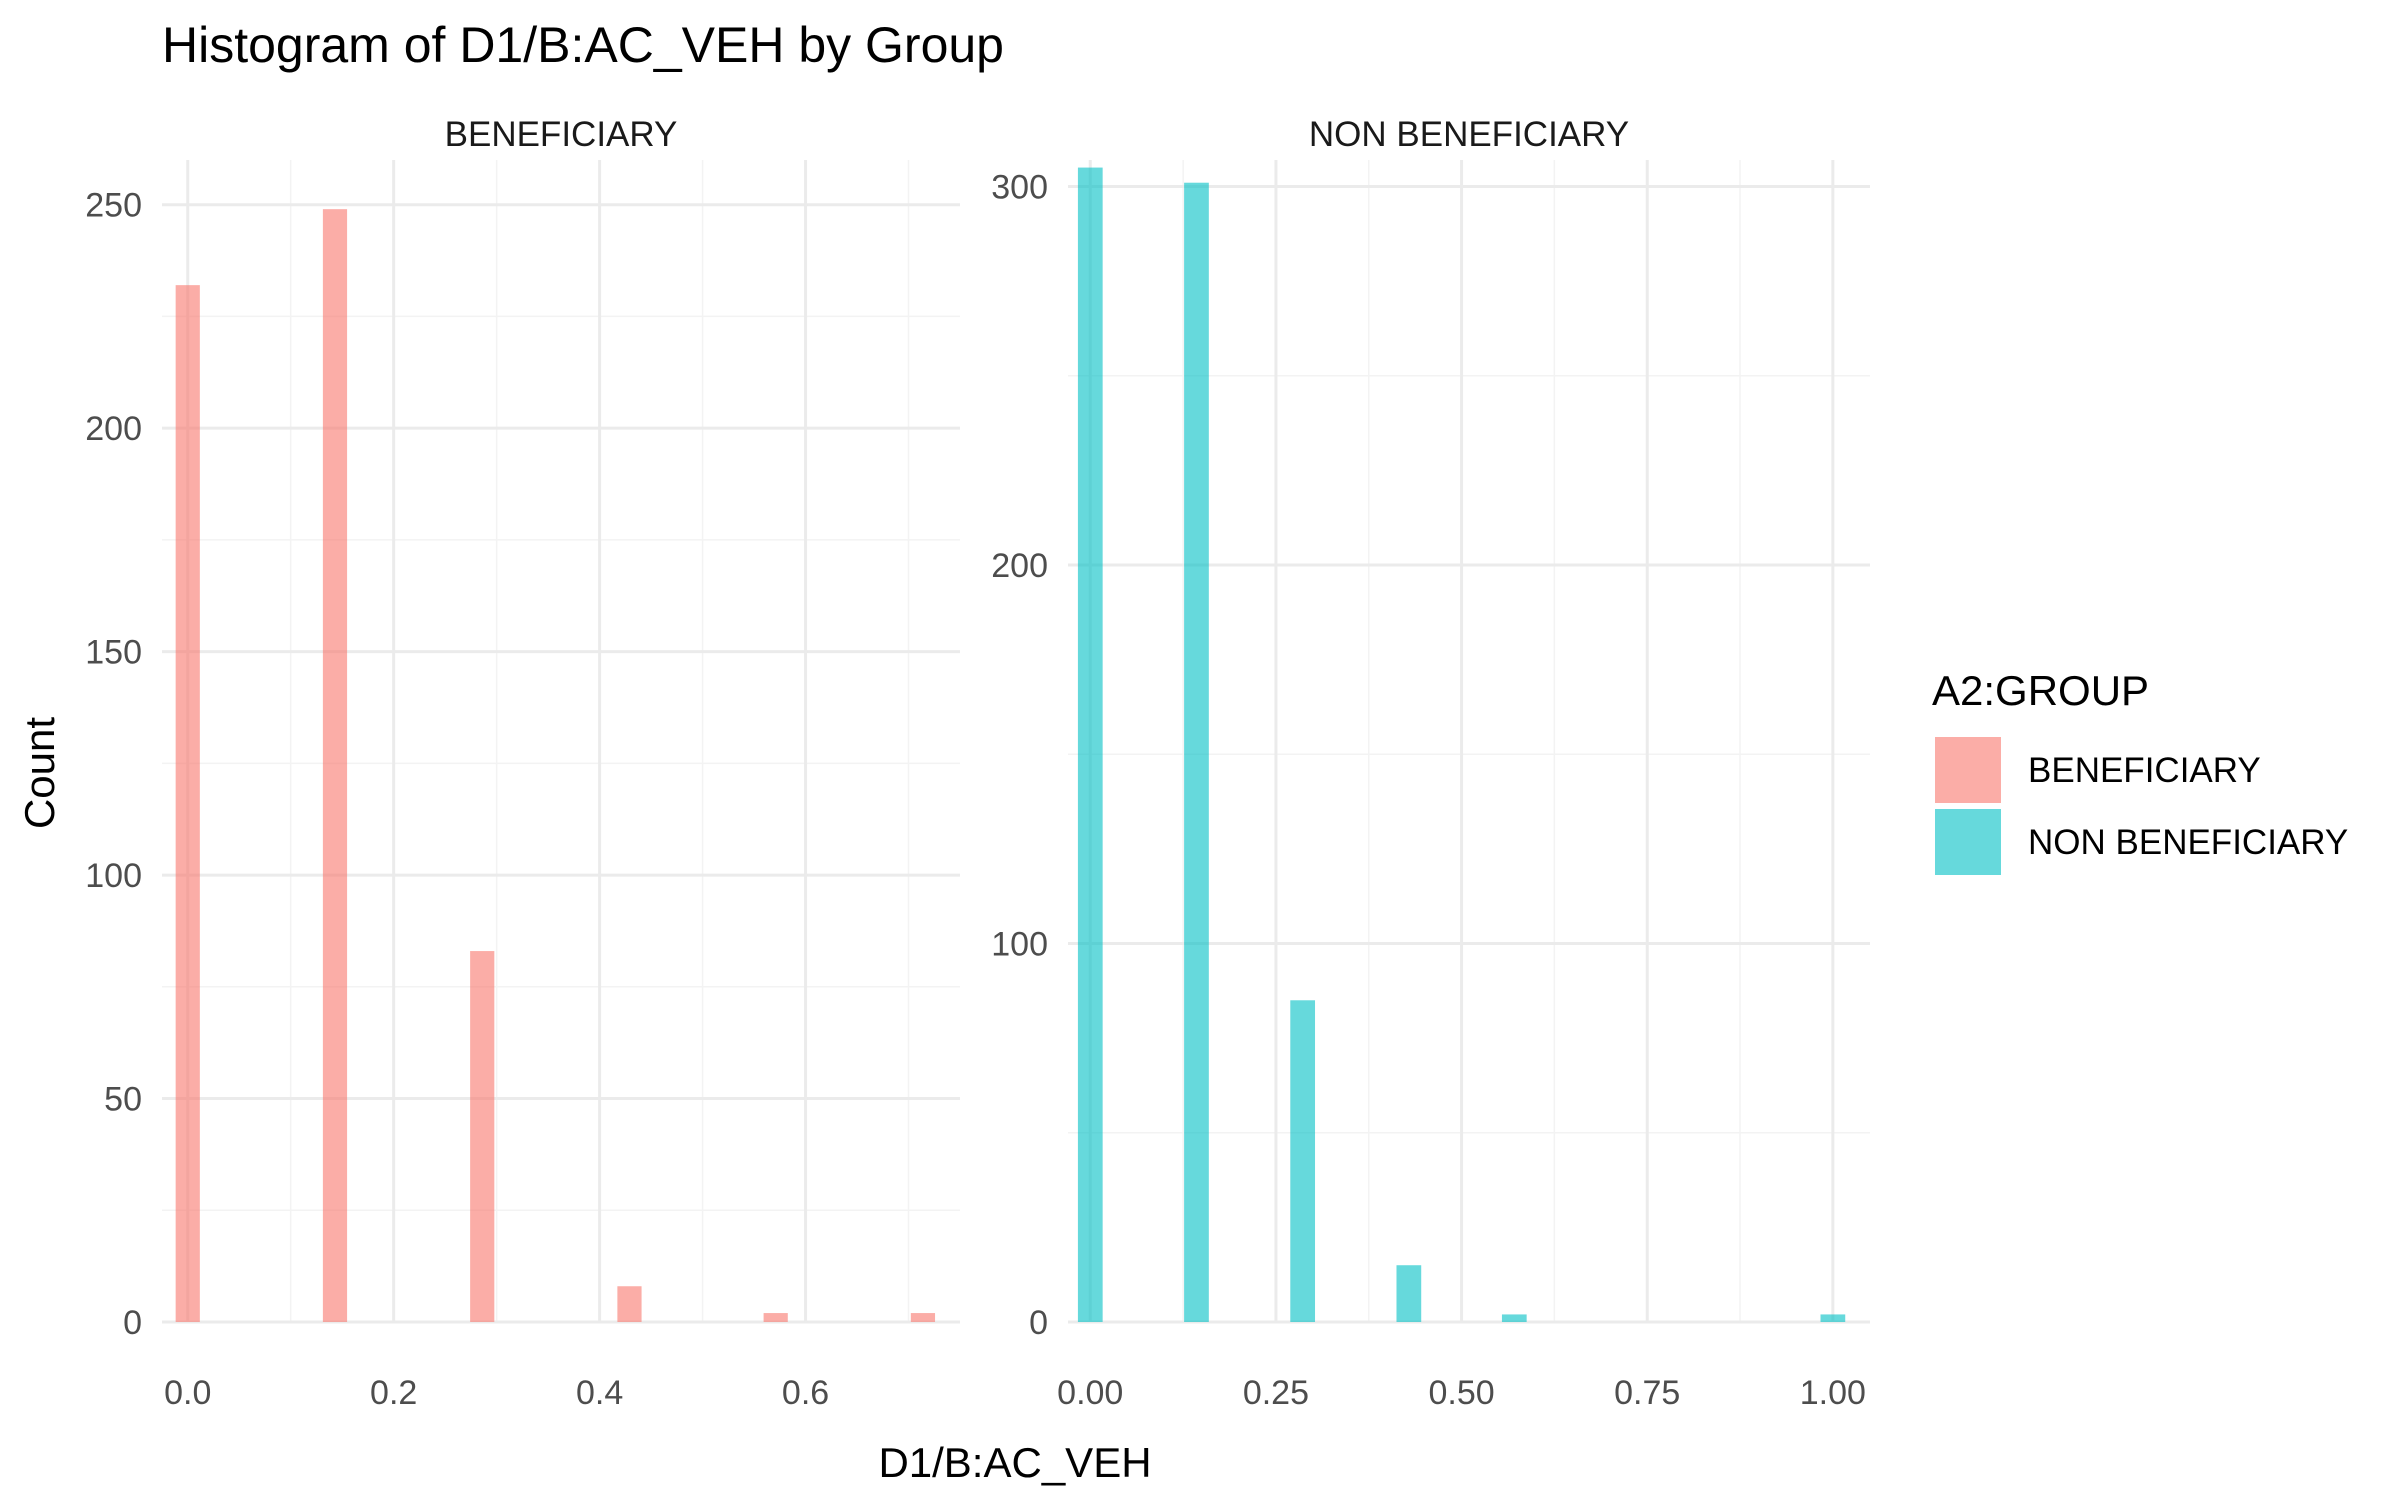  What do you see at coordinates (39, 773) in the screenshot?
I see `y-axis-title: Count` at bounding box center [39, 773].